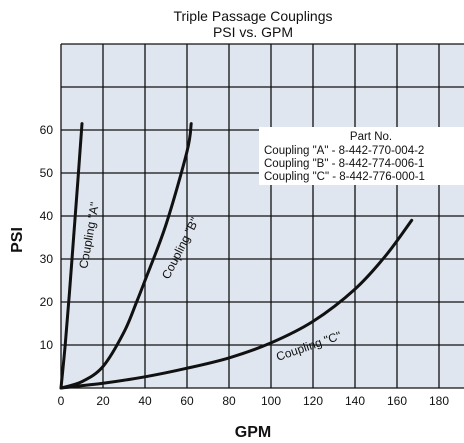 This screenshot has width=464, height=443. What do you see at coordinates (61, 401) in the screenshot?
I see `x-tick-label: 0` at bounding box center [61, 401].